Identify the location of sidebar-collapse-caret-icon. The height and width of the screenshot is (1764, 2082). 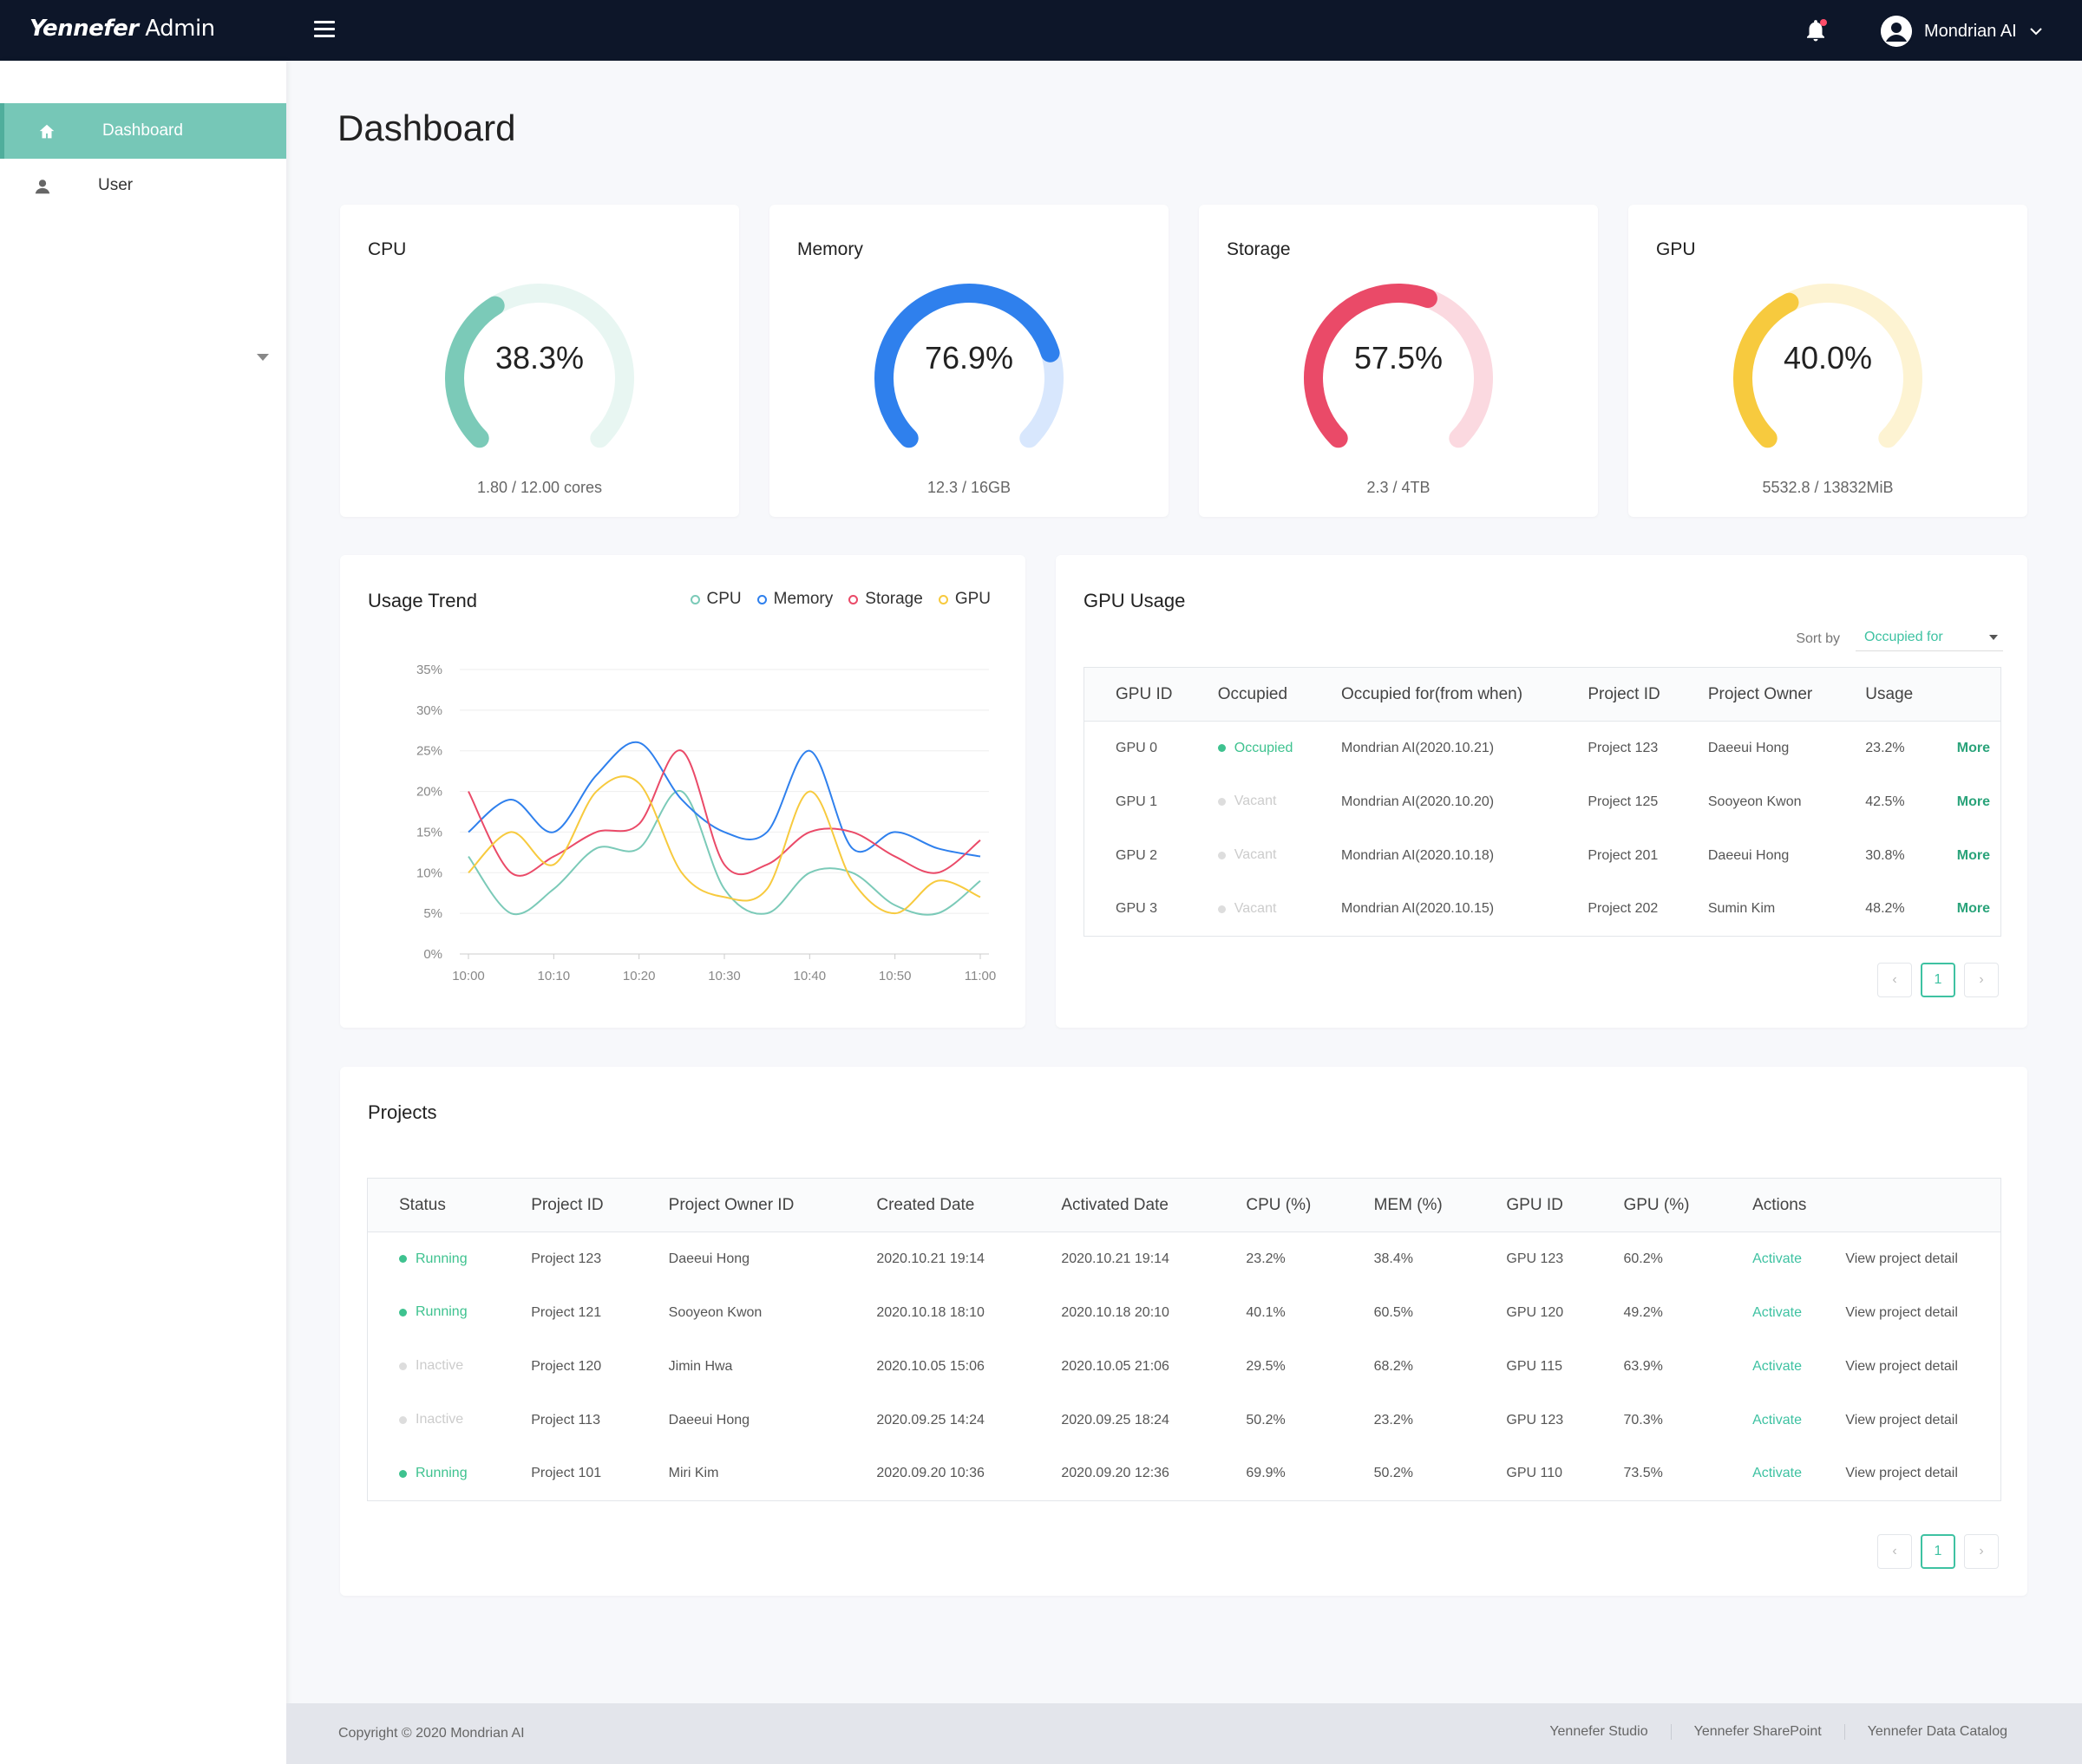
(263, 357).